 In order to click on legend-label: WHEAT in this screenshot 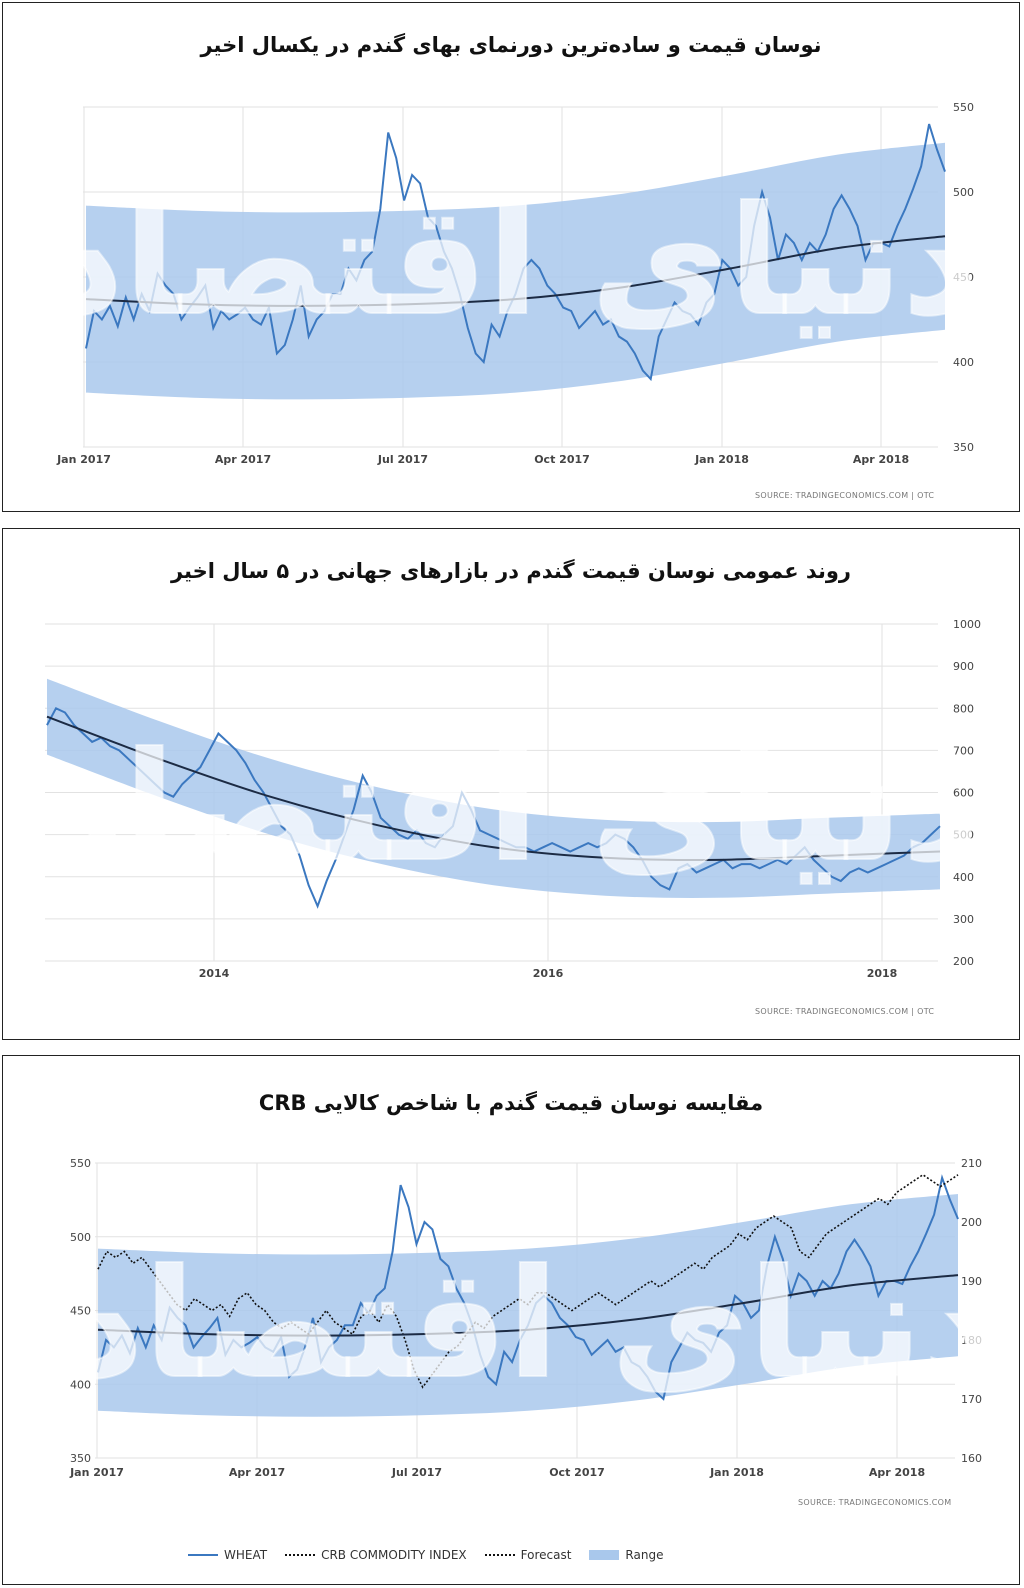, I will do `click(246, 1555)`.